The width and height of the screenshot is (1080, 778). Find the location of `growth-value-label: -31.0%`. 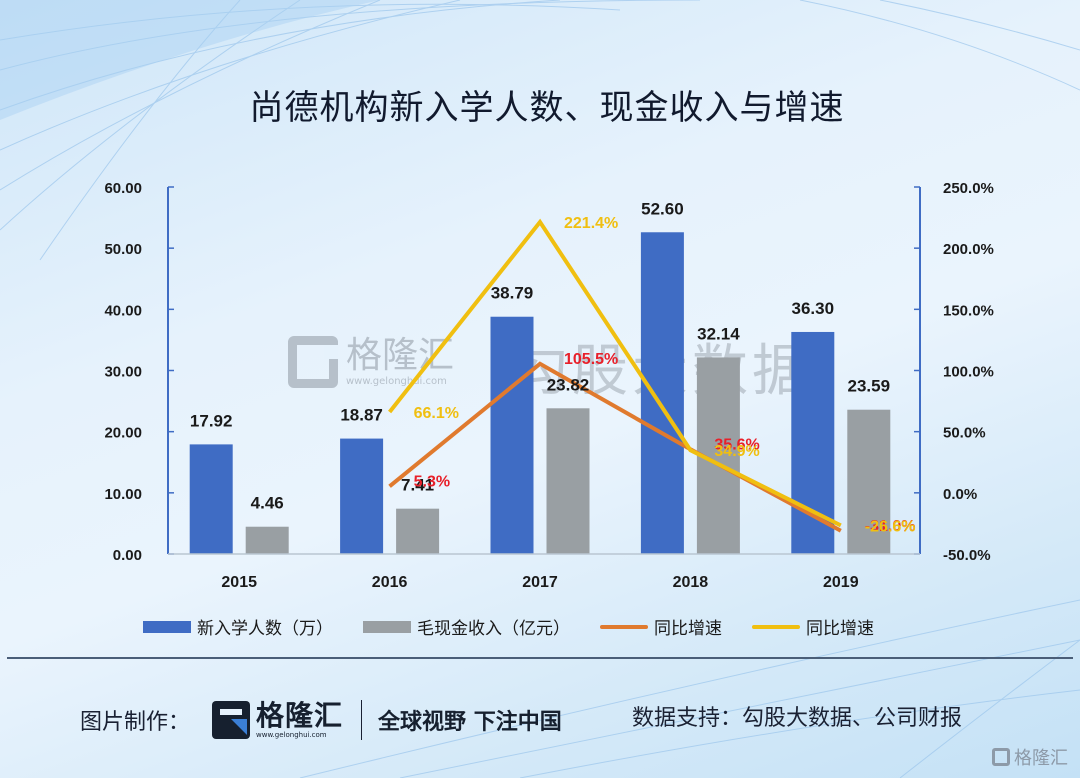

growth-value-label: -31.0% is located at coordinates (890, 526).